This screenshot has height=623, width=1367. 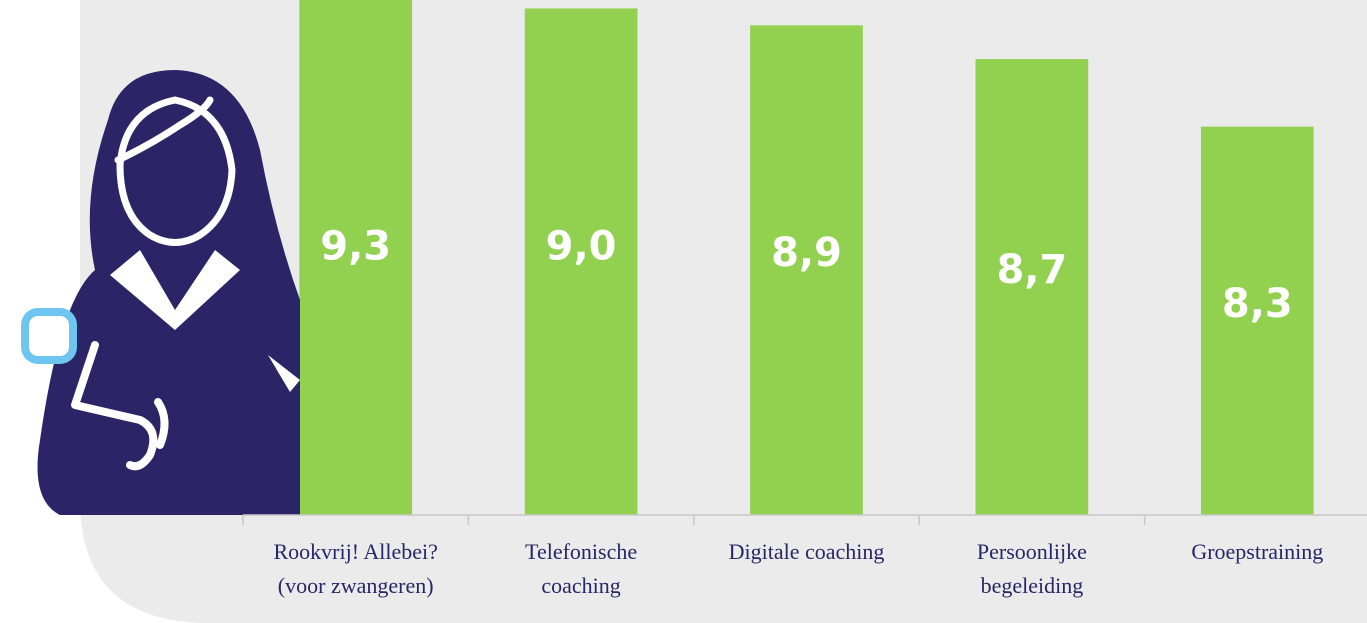 I want to click on value-label: 9,0, so click(x=581, y=247).